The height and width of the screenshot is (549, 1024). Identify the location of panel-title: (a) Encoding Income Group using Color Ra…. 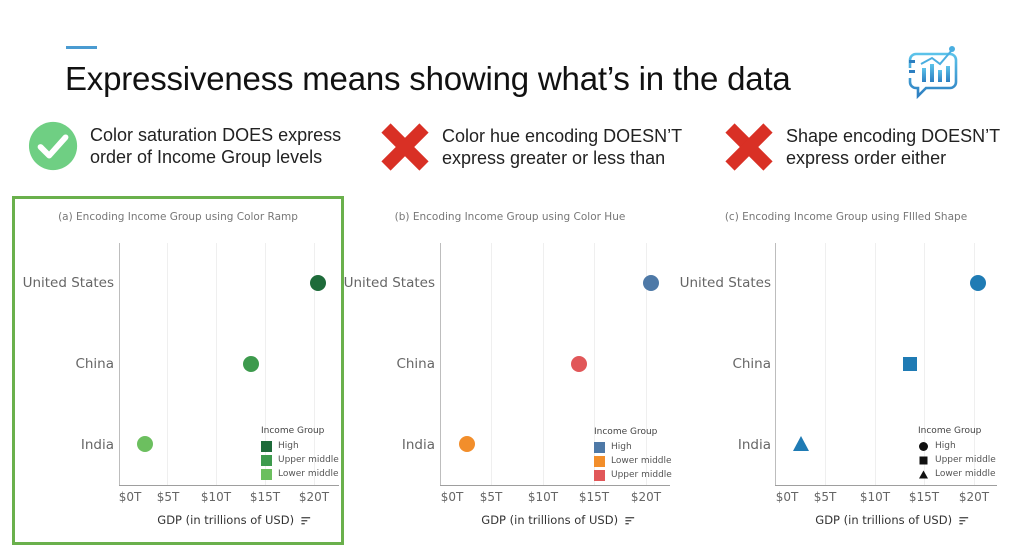
(178, 217).